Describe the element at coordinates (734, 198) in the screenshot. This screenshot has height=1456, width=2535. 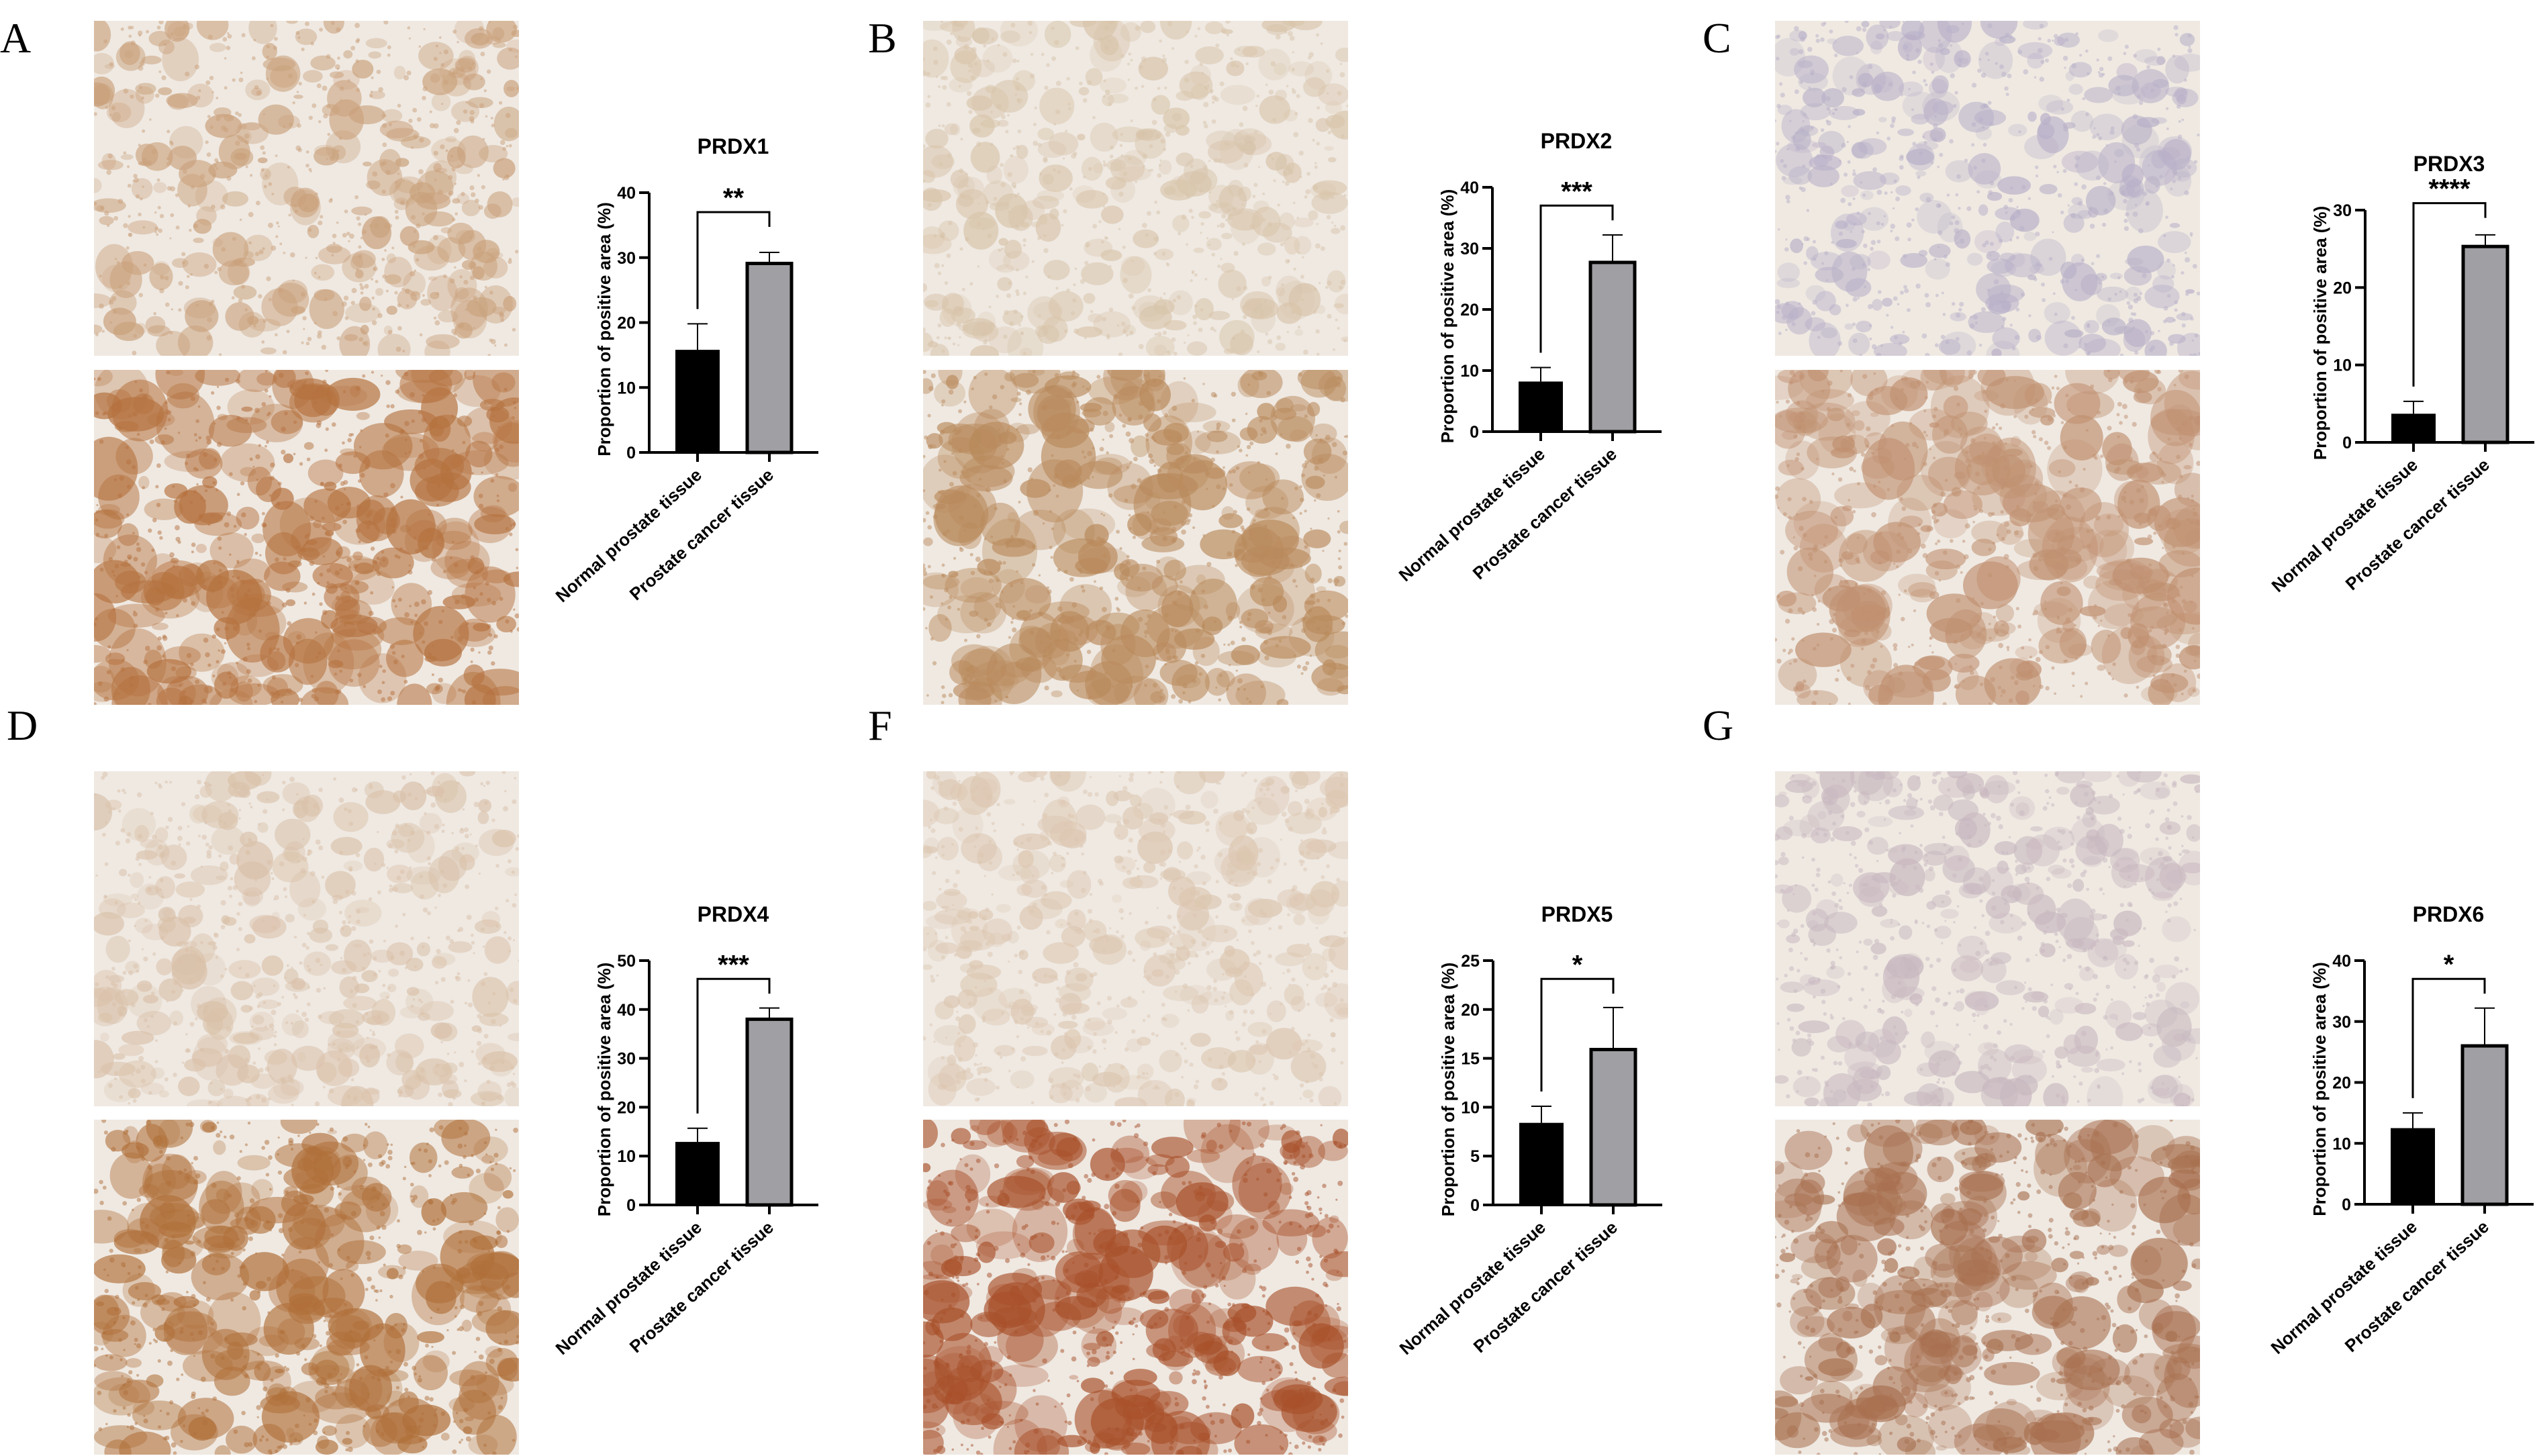
I see `significance-label: **` at that location.